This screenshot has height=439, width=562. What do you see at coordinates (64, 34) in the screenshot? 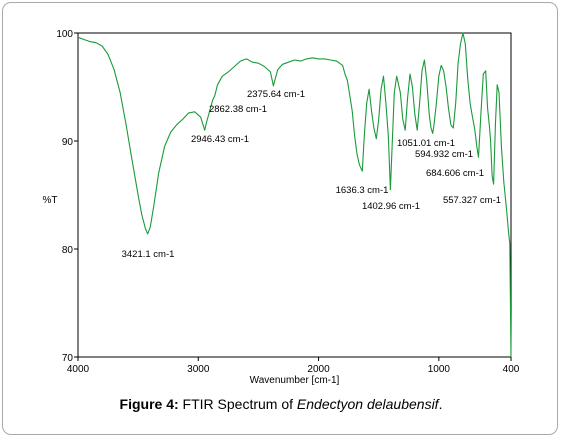
I see `y-tick-label: 100` at bounding box center [64, 34].